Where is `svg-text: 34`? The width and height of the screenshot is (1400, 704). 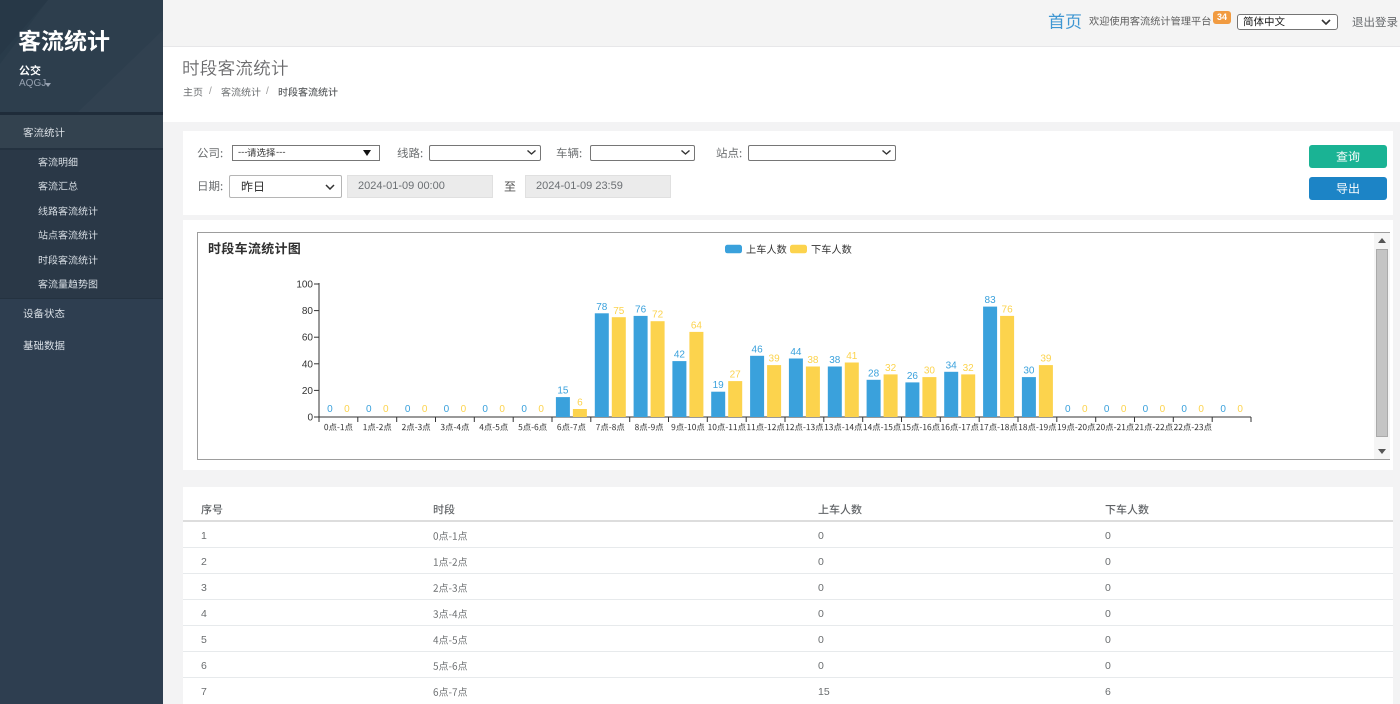 svg-text: 34 is located at coordinates (952, 365).